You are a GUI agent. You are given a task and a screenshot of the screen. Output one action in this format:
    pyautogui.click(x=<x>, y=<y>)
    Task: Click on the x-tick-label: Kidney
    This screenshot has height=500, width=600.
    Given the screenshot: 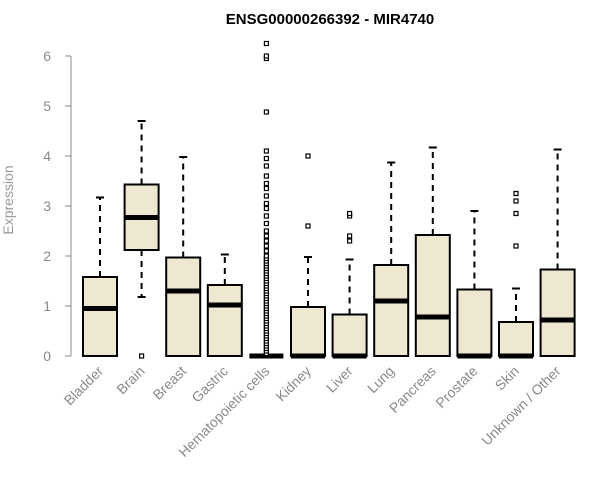 What is the action you would take?
    pyautogui.click(x=294, y=384)
    